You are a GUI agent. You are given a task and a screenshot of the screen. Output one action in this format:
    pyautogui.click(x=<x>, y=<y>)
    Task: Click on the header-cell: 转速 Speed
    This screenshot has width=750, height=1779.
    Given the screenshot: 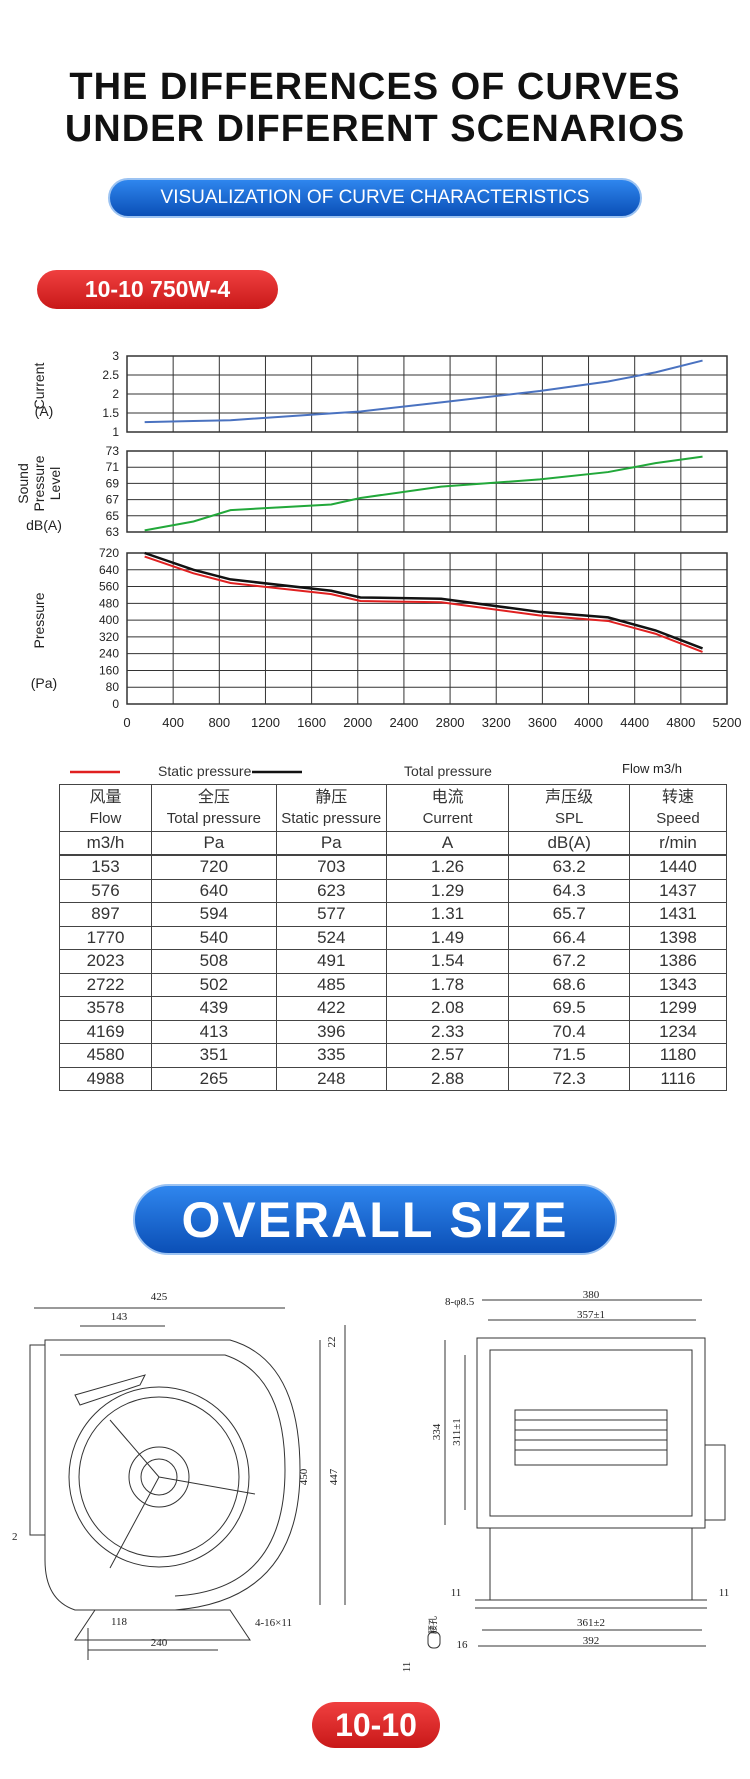 What is the action you would take?
    pyautogui.click(x=678, y=808)
    